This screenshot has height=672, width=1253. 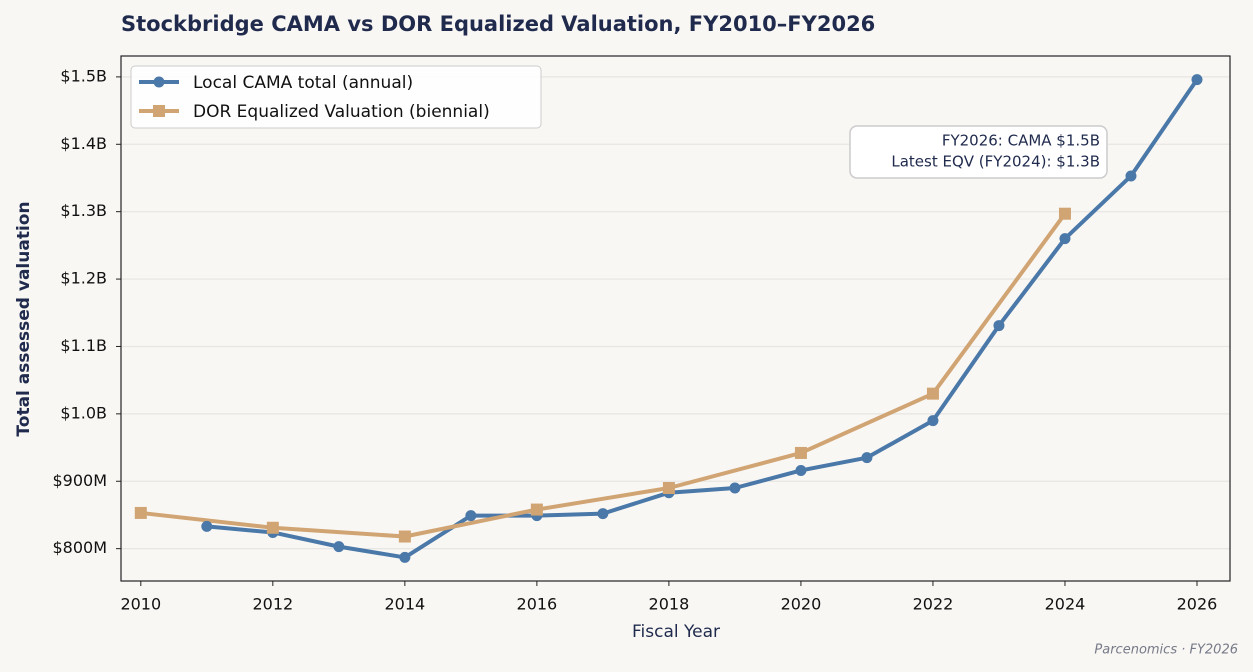 What do you see at coordinates (669, 604) in the screenshot?
I see `x-tick-label: 2018` at bounding box center [669, 604].